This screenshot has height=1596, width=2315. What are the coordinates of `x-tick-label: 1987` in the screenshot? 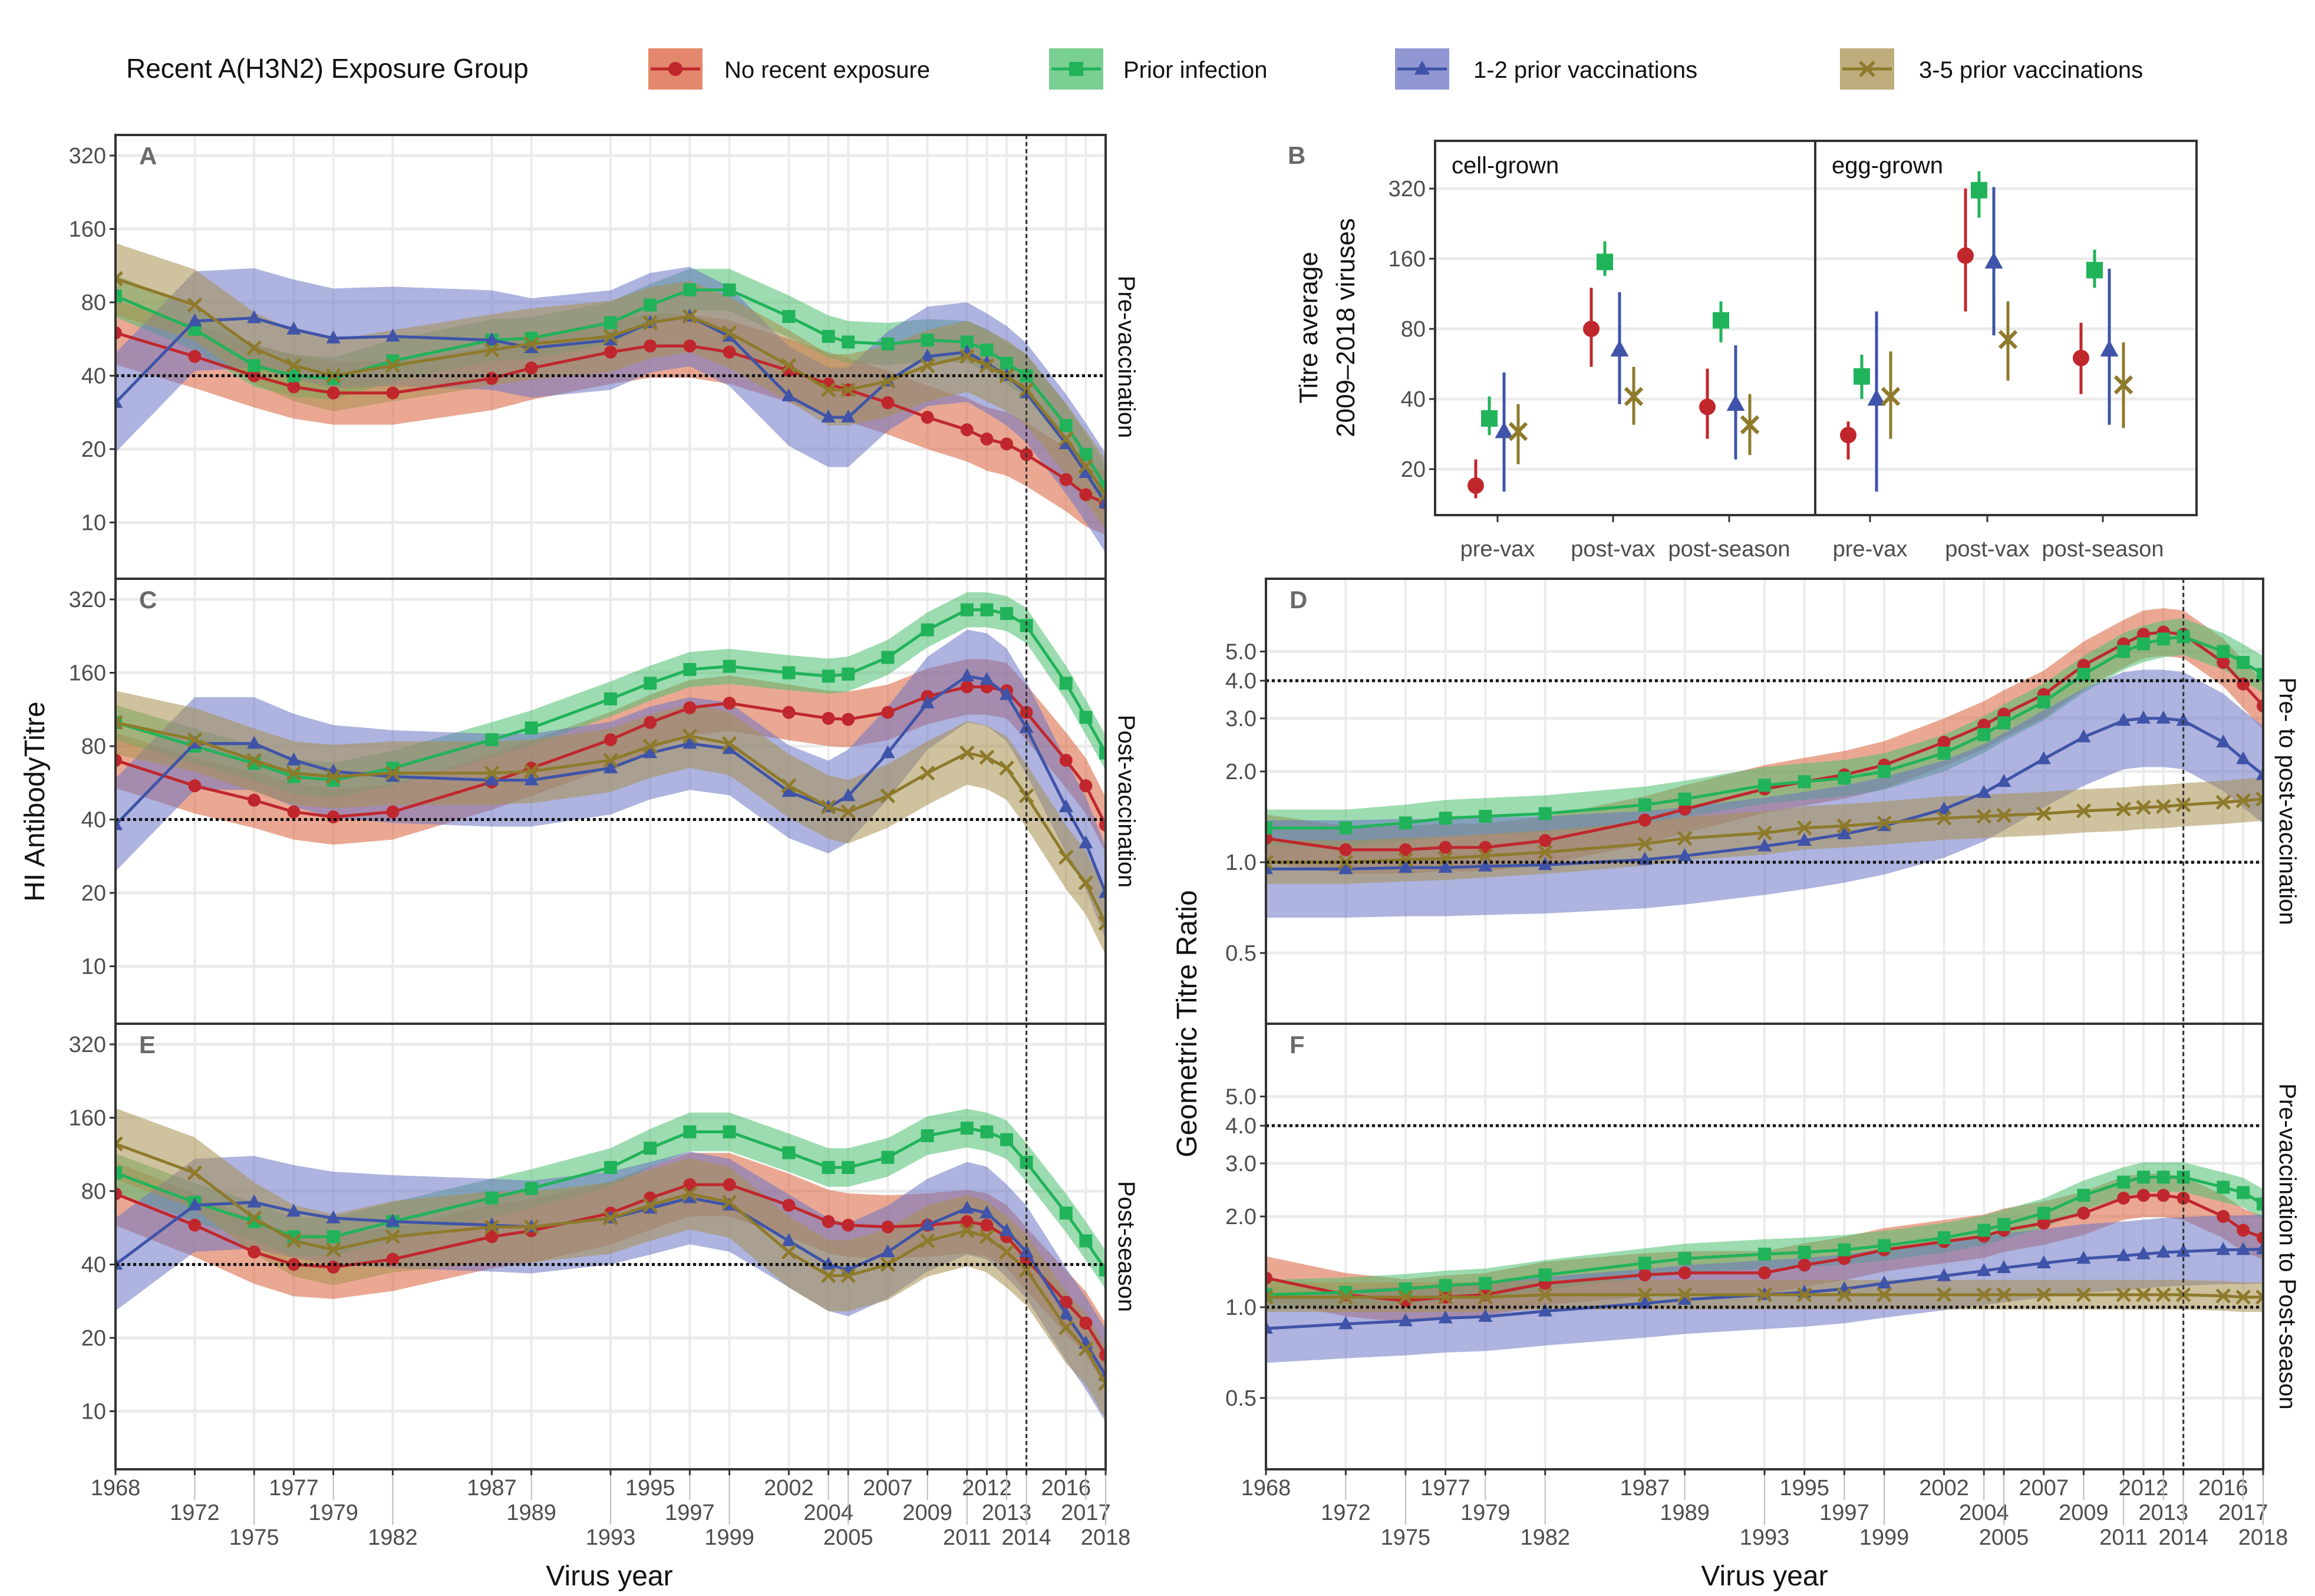 It's located at (492, 1488).